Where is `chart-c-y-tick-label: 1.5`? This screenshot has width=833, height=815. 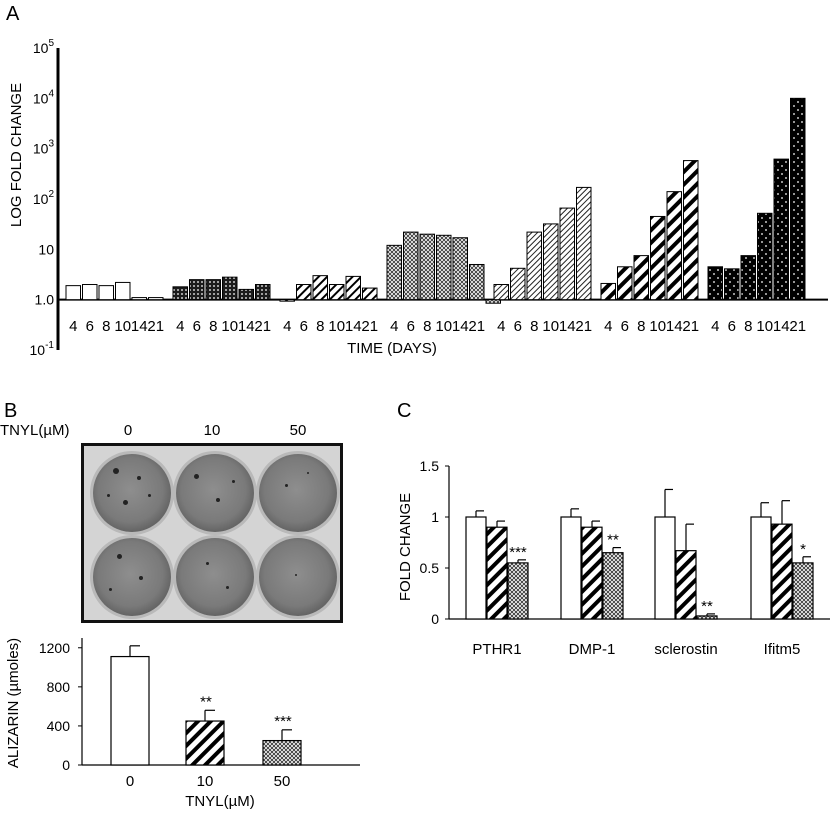
chart-c-y-tick-label: 1.5 is located at coordinates (430, 466).